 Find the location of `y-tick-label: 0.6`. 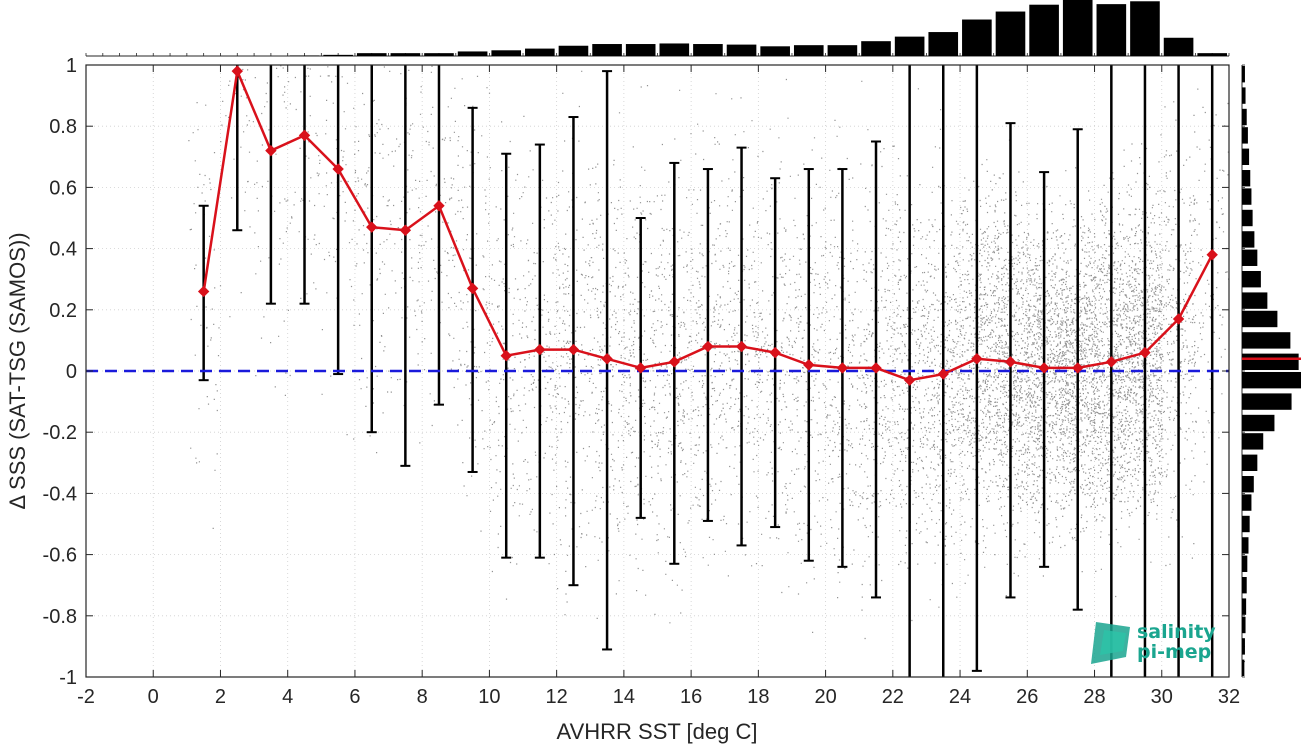

y-tick-label: 0.6 is located at coordinates (63, 188).